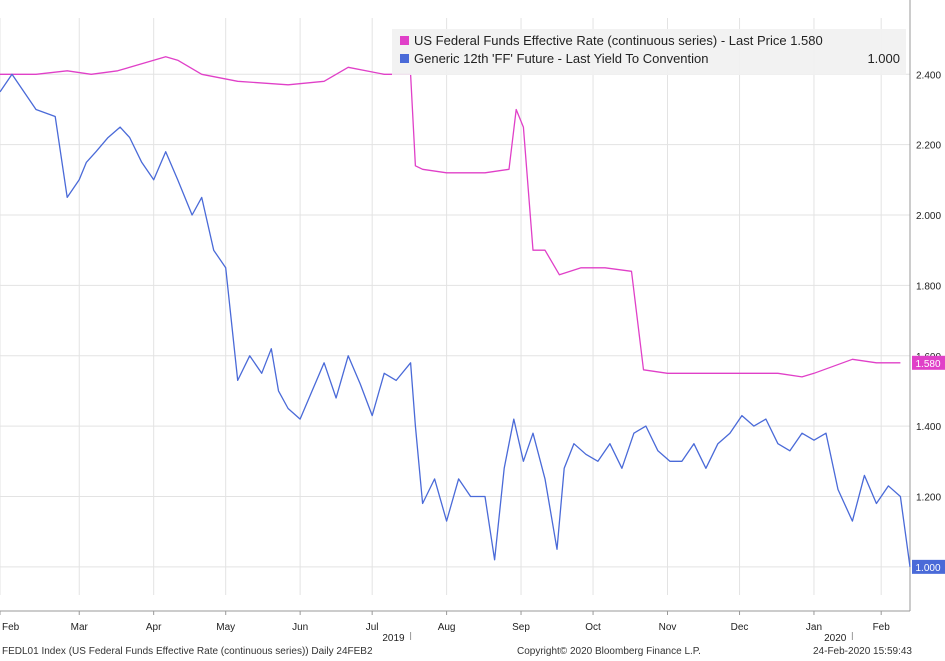 The image size is (945, 661). What do you see at coordinates (593, 627) in the screenshot?
I see `x-tick-label: Oct` at bounding box center [593, 627].